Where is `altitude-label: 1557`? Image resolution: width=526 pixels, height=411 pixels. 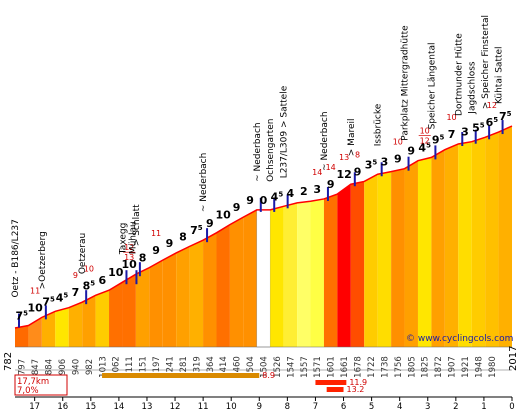
altitude-label: 1557 is located at coordinates (305, 367).